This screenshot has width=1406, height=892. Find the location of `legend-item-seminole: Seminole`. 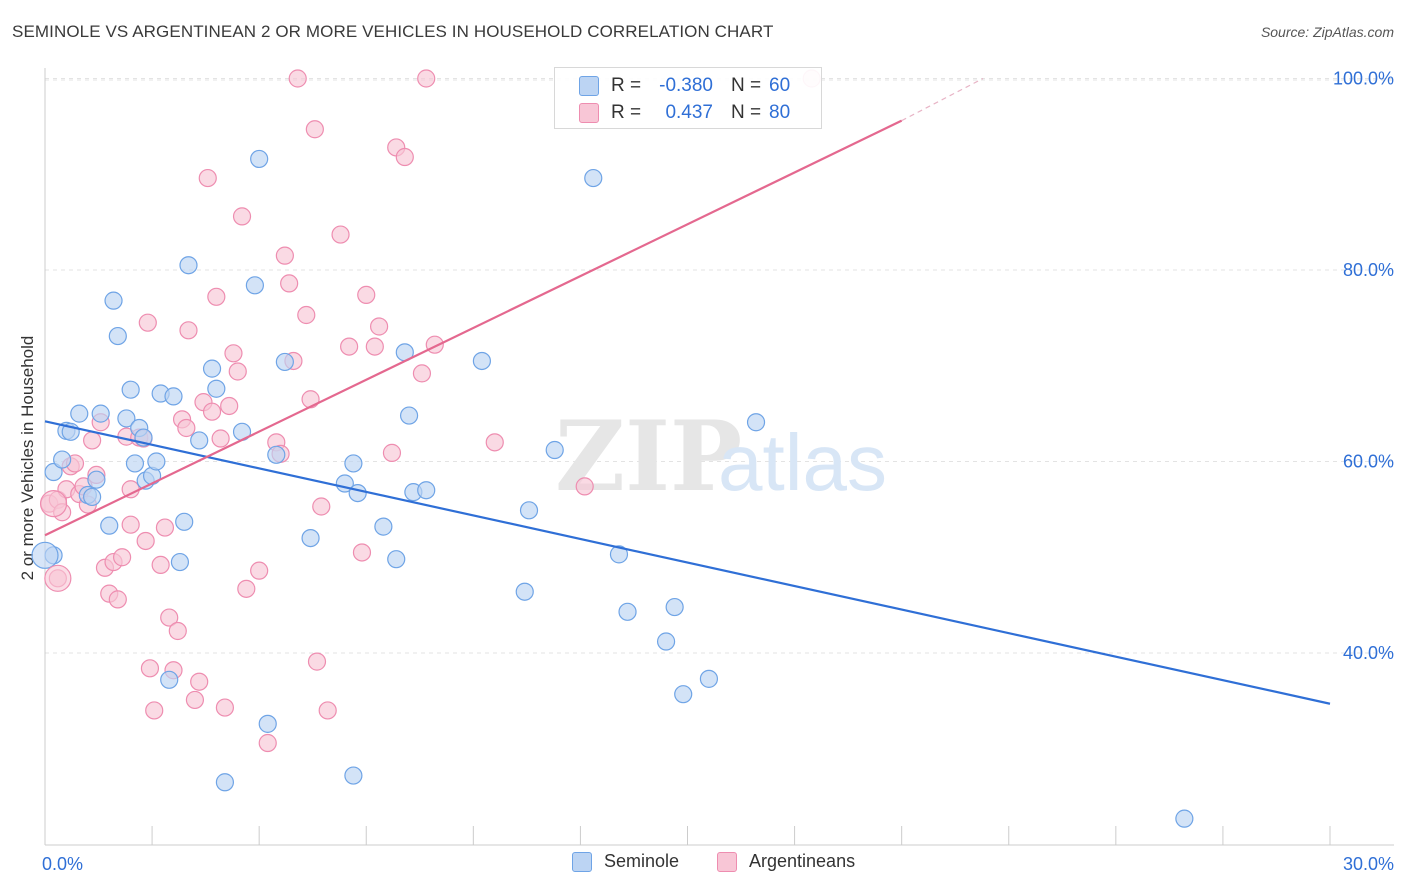

legend-item-seminole: Seminole is located at coordinates (625, 861).